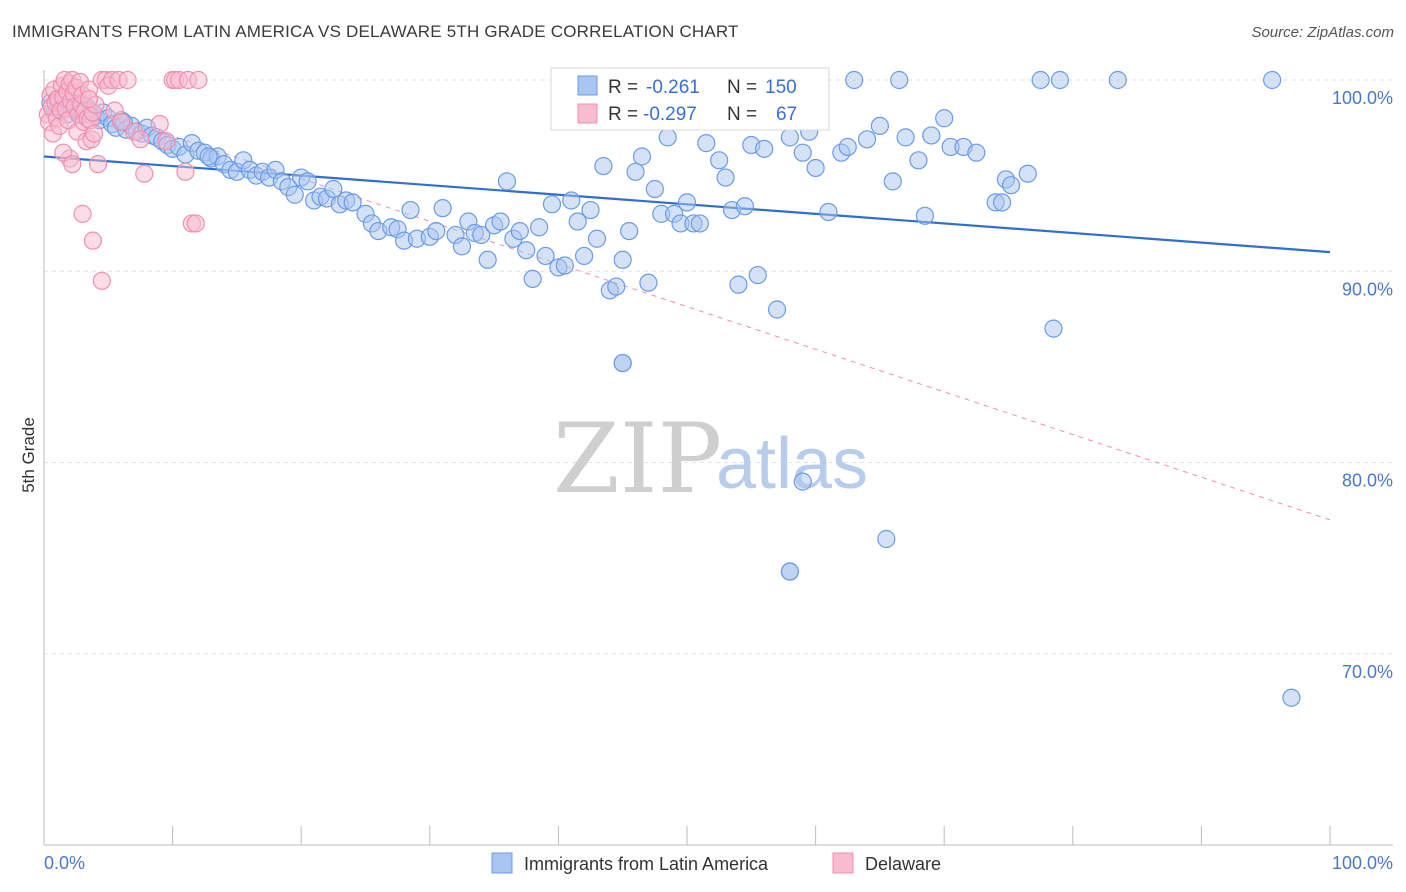  I want to click on legend-swatch-latin-america, so click(502, 863).